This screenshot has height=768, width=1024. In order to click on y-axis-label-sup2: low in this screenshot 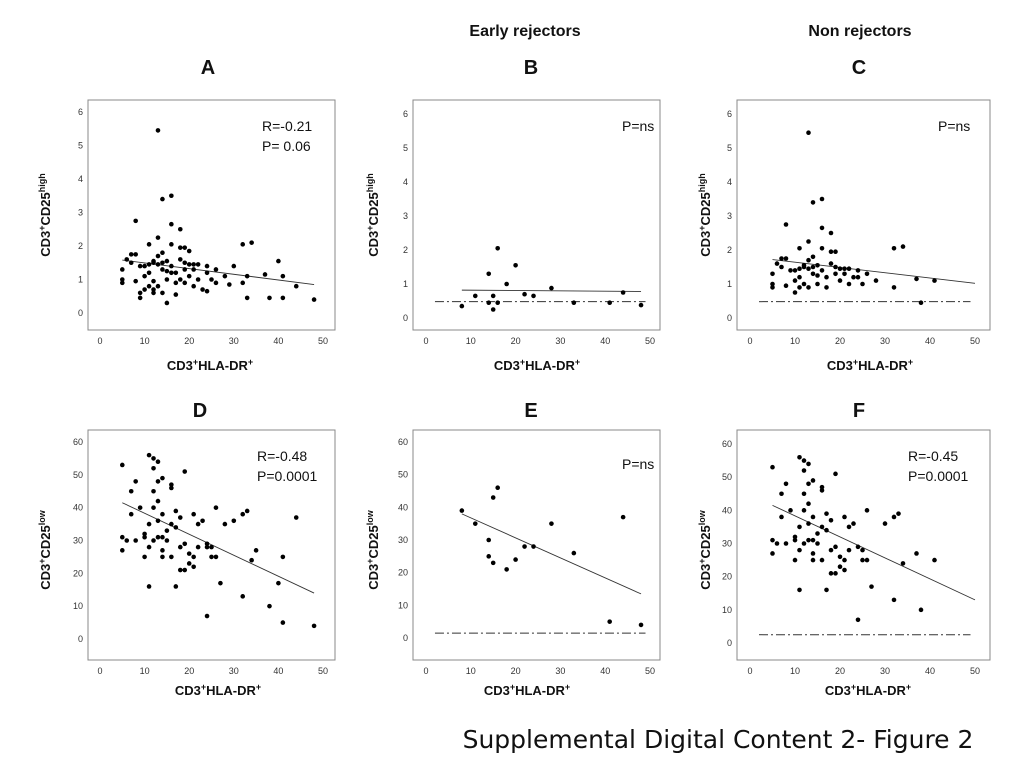, I will do `click(370, 517)`.